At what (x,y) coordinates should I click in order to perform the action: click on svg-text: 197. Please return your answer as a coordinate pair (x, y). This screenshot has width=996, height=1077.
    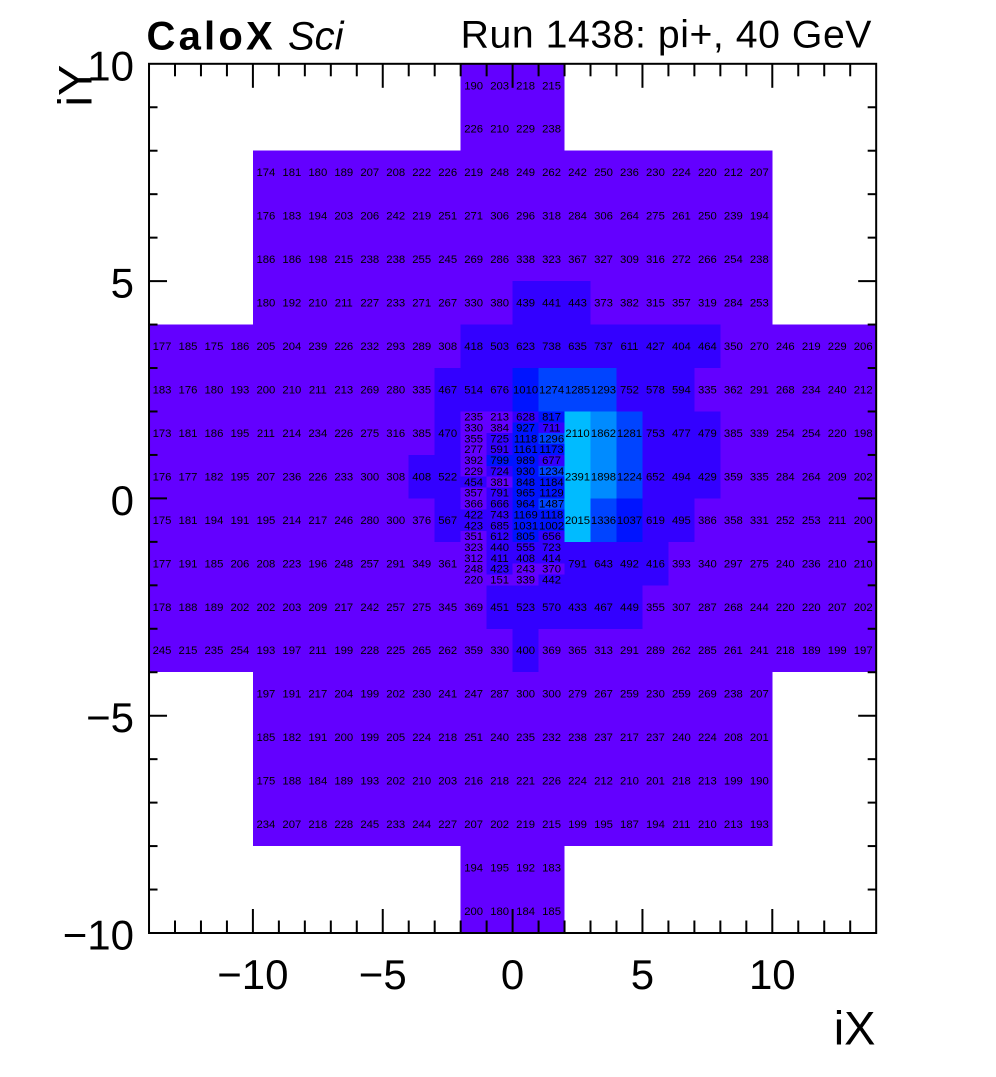
    Looking at the image, I should click on (863, 651).